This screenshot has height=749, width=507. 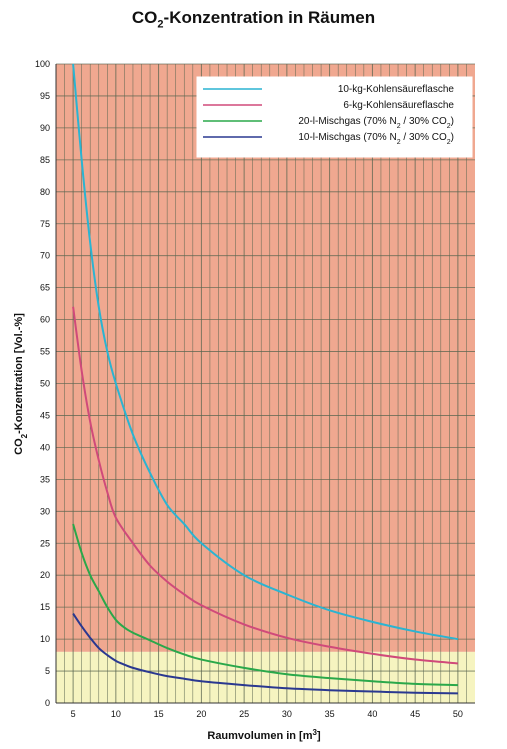 I want to click on y-tick-label: 30, so click(x=45, y=511).